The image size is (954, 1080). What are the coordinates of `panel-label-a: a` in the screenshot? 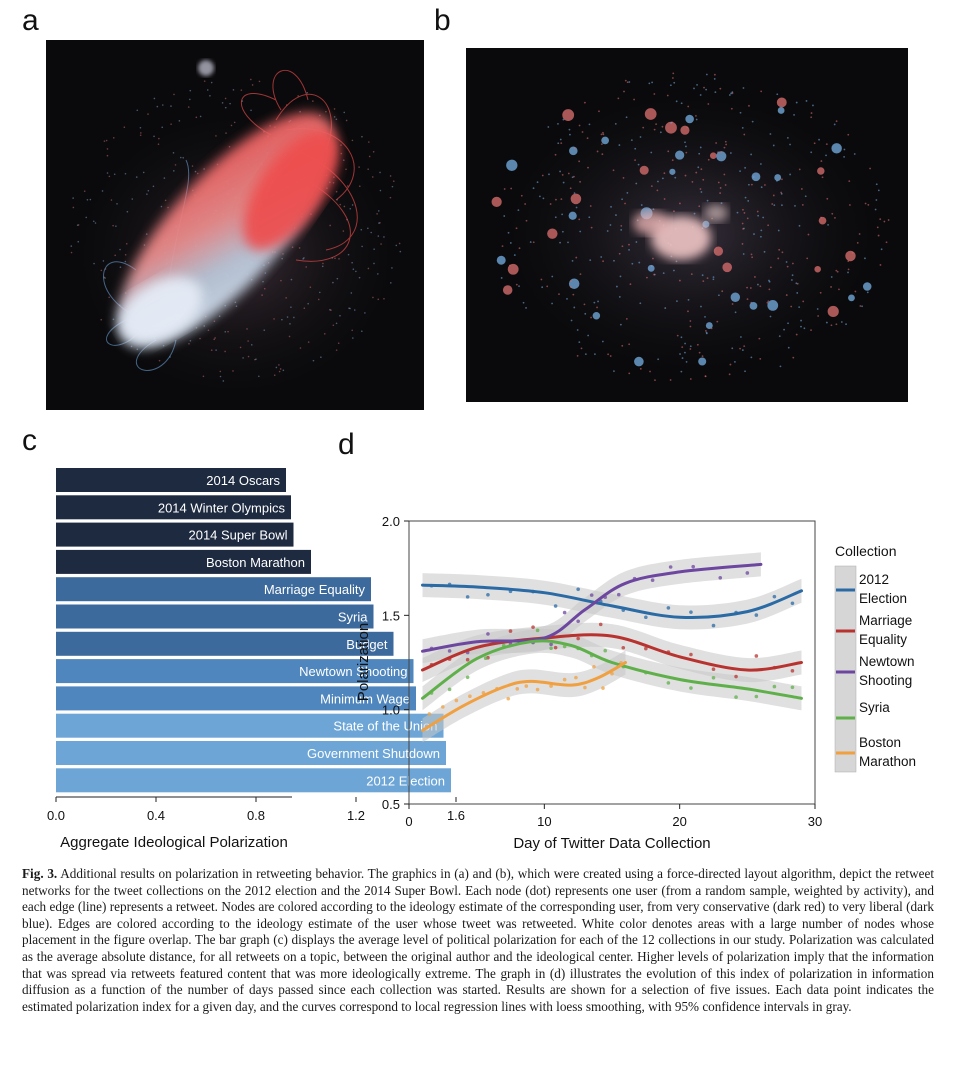 It's located at (30, 20).